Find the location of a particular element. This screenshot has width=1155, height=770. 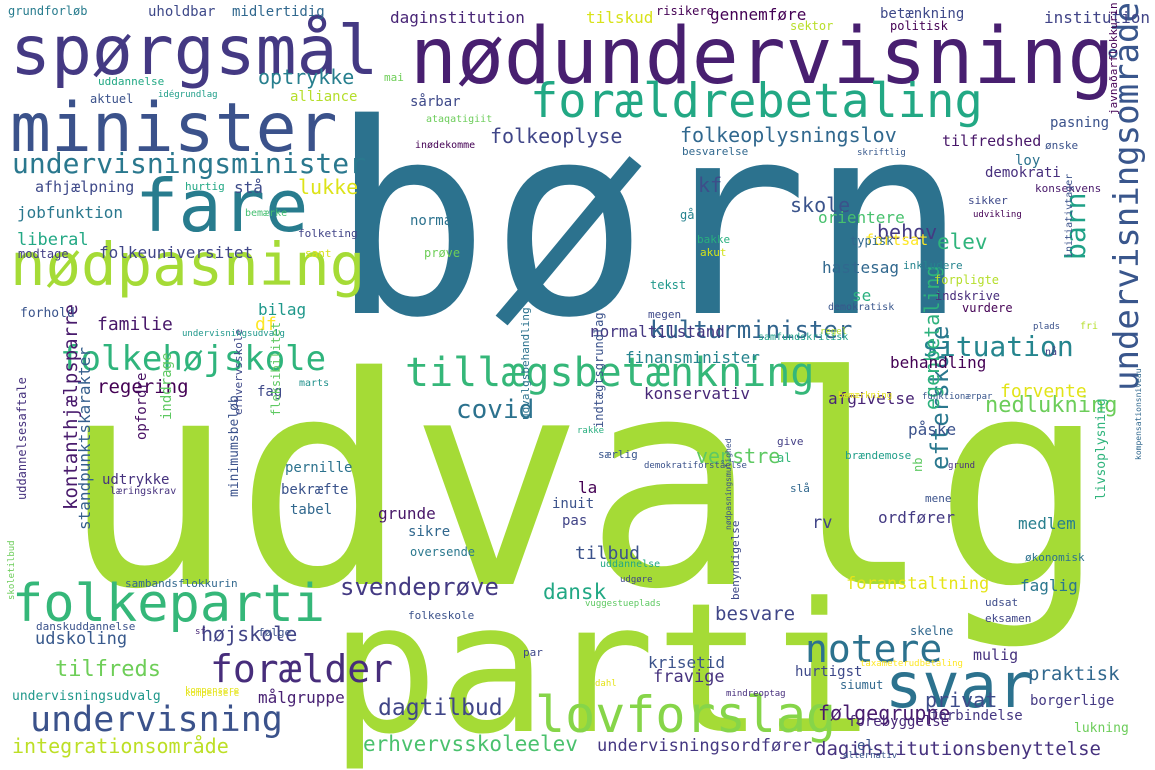

cloud-word: alternativ is located at coordinates (870, 756).